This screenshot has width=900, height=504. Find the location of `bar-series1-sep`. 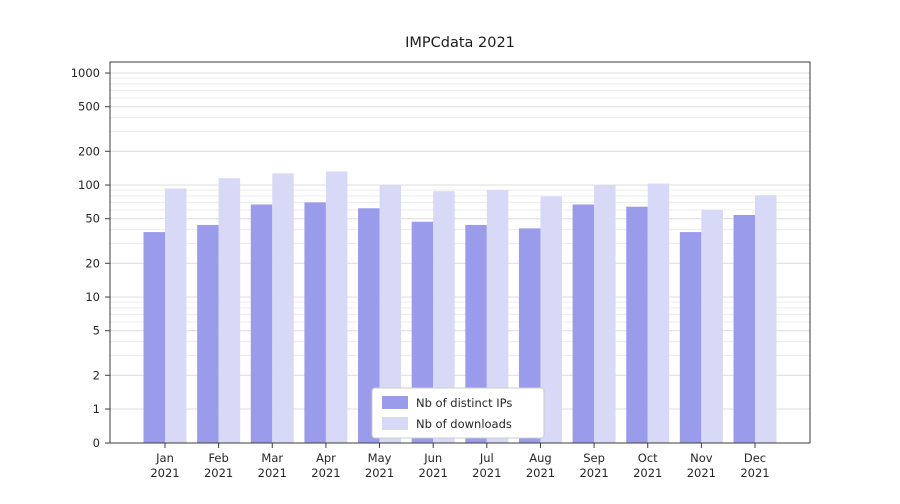

bar-series1-sep is located at coordinates (605, 314).